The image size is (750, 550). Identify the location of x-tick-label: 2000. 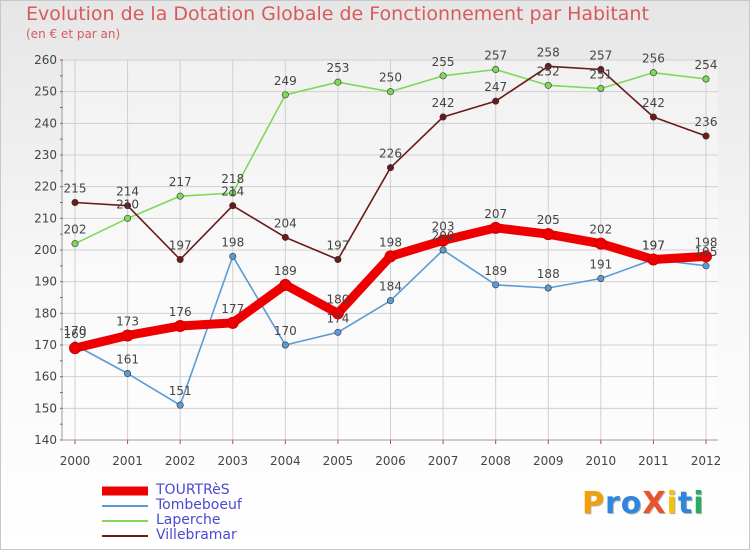
(75, 461).